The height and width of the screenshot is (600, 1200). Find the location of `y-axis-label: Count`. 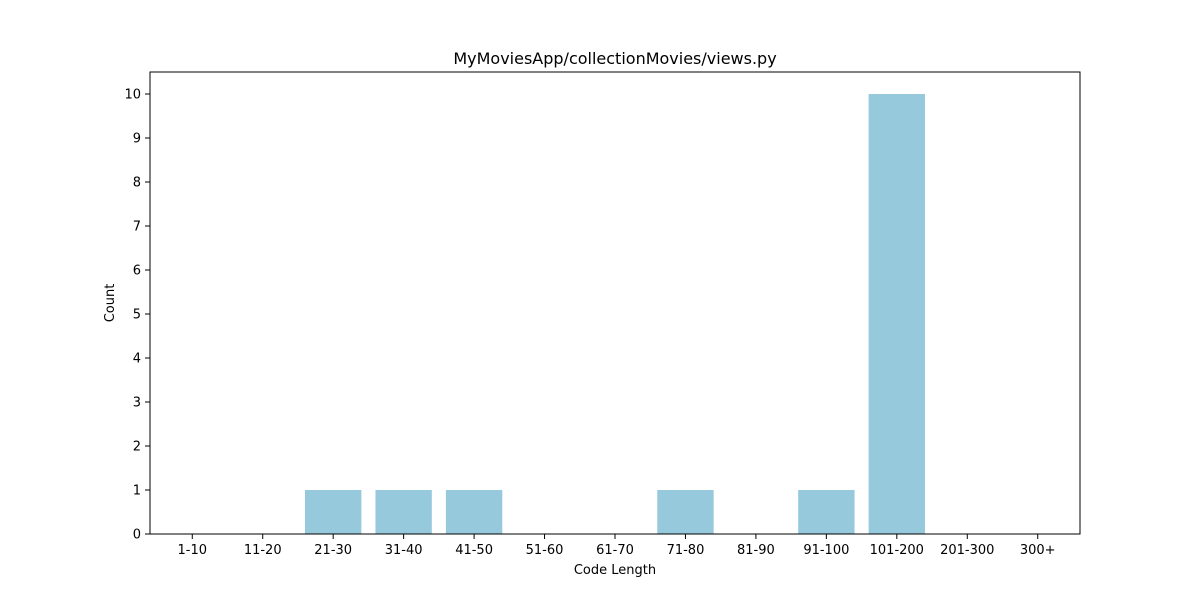

y-axis-label: Count is located at coordinates (110, 303).